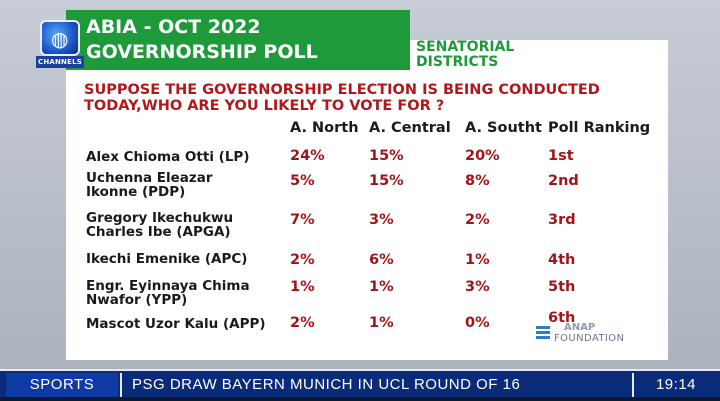  What do you see at coordinates (599, 128) in the screenshot?
I see `header-ranking: Poll Ranking` at bounding box center [599, 128].